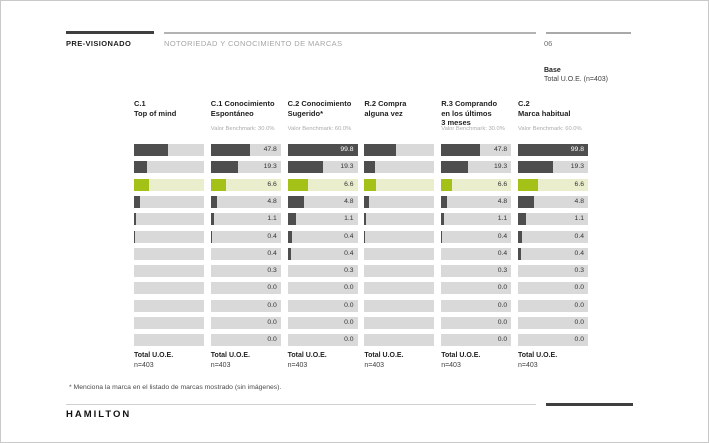 The width and height of the screenshot is (709, 443). What do you see at coordinates (589, 404) in the screenshot?
I see `bottom-dark-rule` at bounding box center [589, 404].